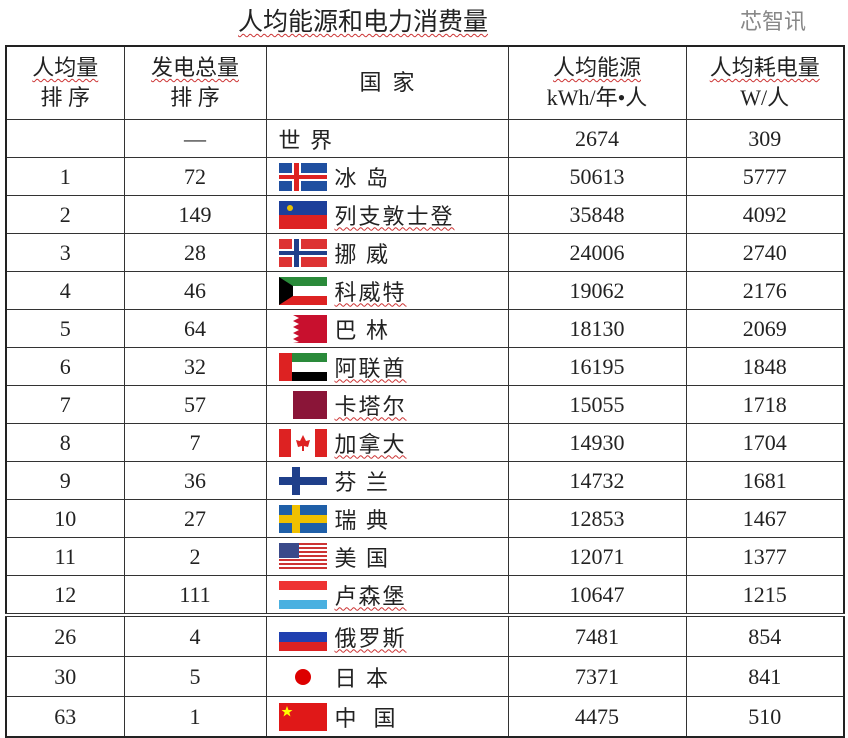  What do you see at coordinates (765, 442) in the screenshot?
I see `power-cell: 1704` at bounding box center [765, 442].